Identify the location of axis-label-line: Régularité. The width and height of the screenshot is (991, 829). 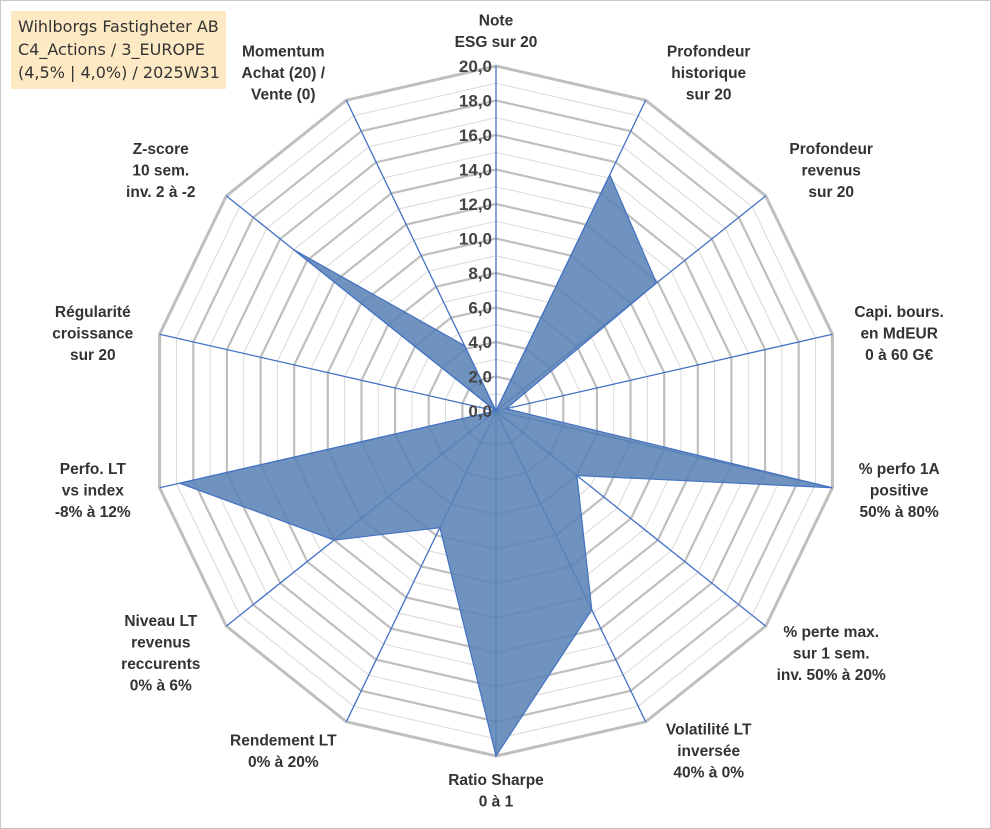
(93, 312).